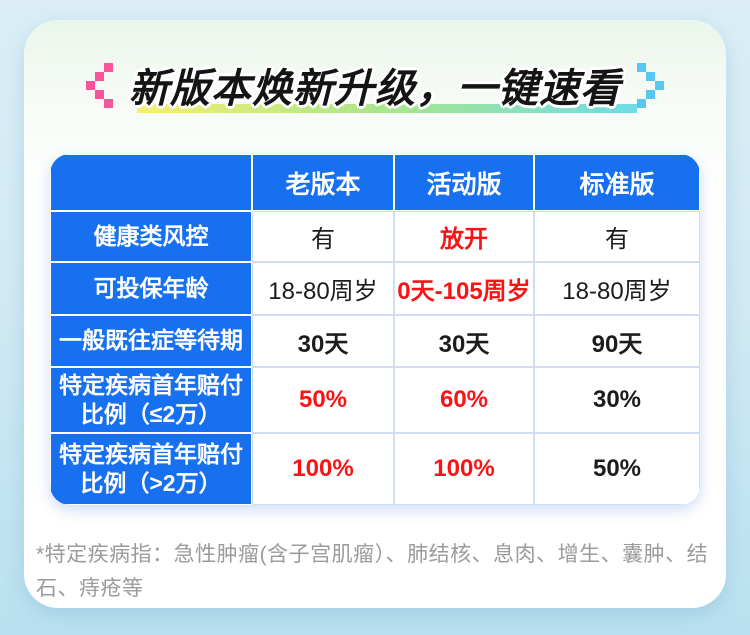  What do you see at coordinates (323, 400) in the screenshot?
I see `cell-payout-le20k-old: 50%` at bounding box center [323, 400].